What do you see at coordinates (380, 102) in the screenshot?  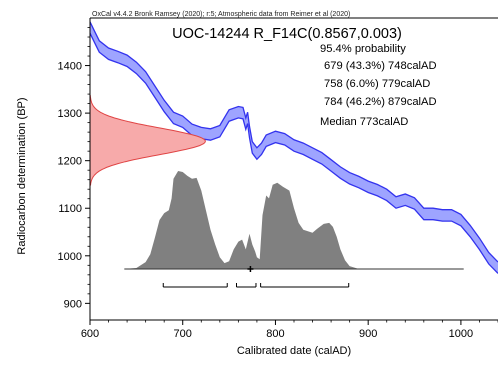 I see `annotation-range-3: 784 (46.2%) 879calAD` at bounding box center [380, 102].